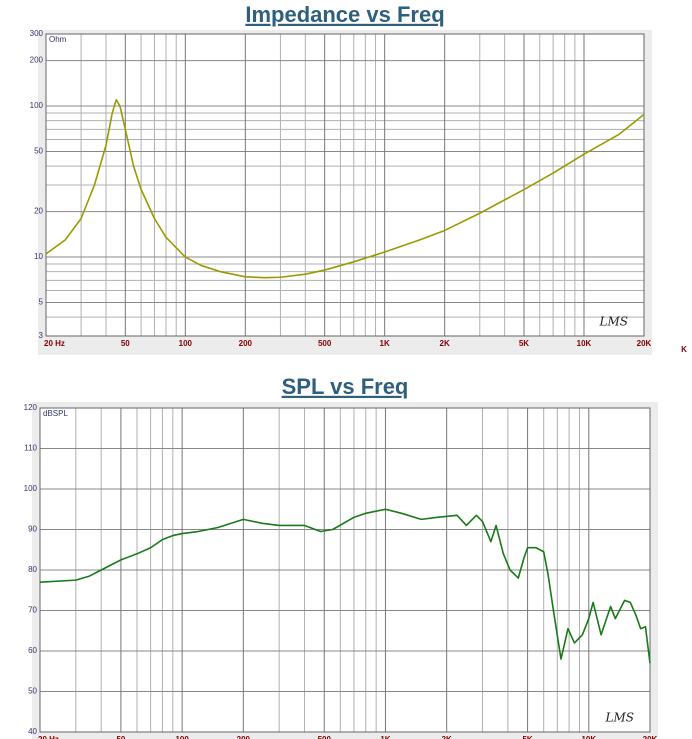  Describe the element at coordinates (344, 14) in the screenshot. I see `chart-title: Impedance vs Freq` at that location.